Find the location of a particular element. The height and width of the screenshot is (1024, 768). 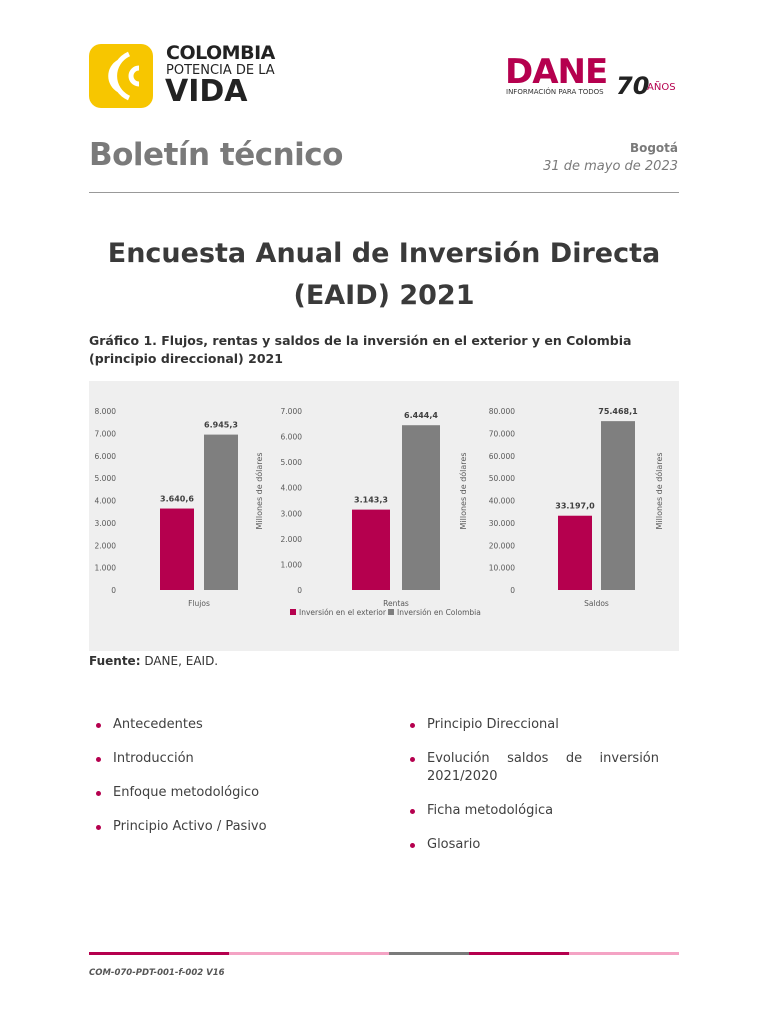

x-tick-label: Saldos is located at coordinates (596, 603).